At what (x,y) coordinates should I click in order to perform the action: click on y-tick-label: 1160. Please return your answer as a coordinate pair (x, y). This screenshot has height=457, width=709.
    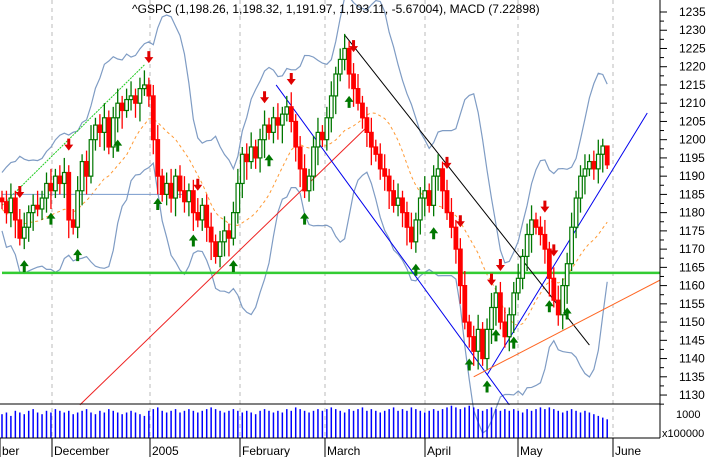
    Looking at the image, I should click on (692, 286).